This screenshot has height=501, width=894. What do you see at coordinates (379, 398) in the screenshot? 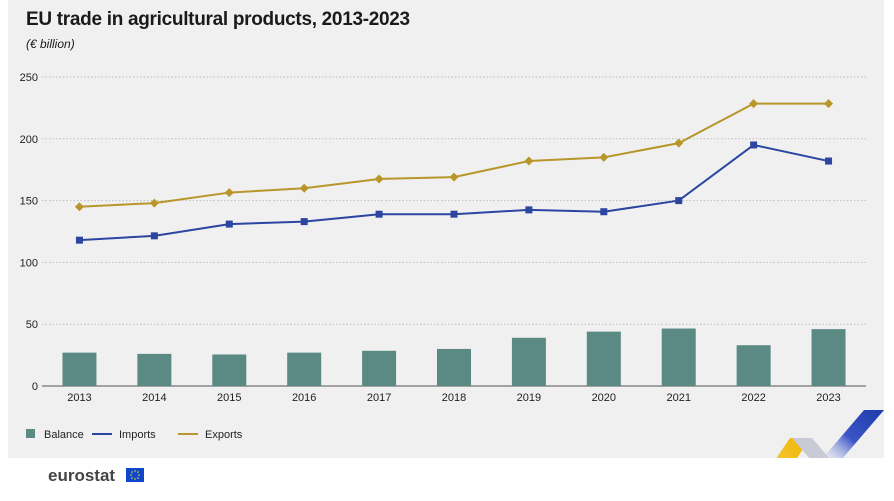
I see `x-tick-label: 2017` at bounding box center [379, 398].